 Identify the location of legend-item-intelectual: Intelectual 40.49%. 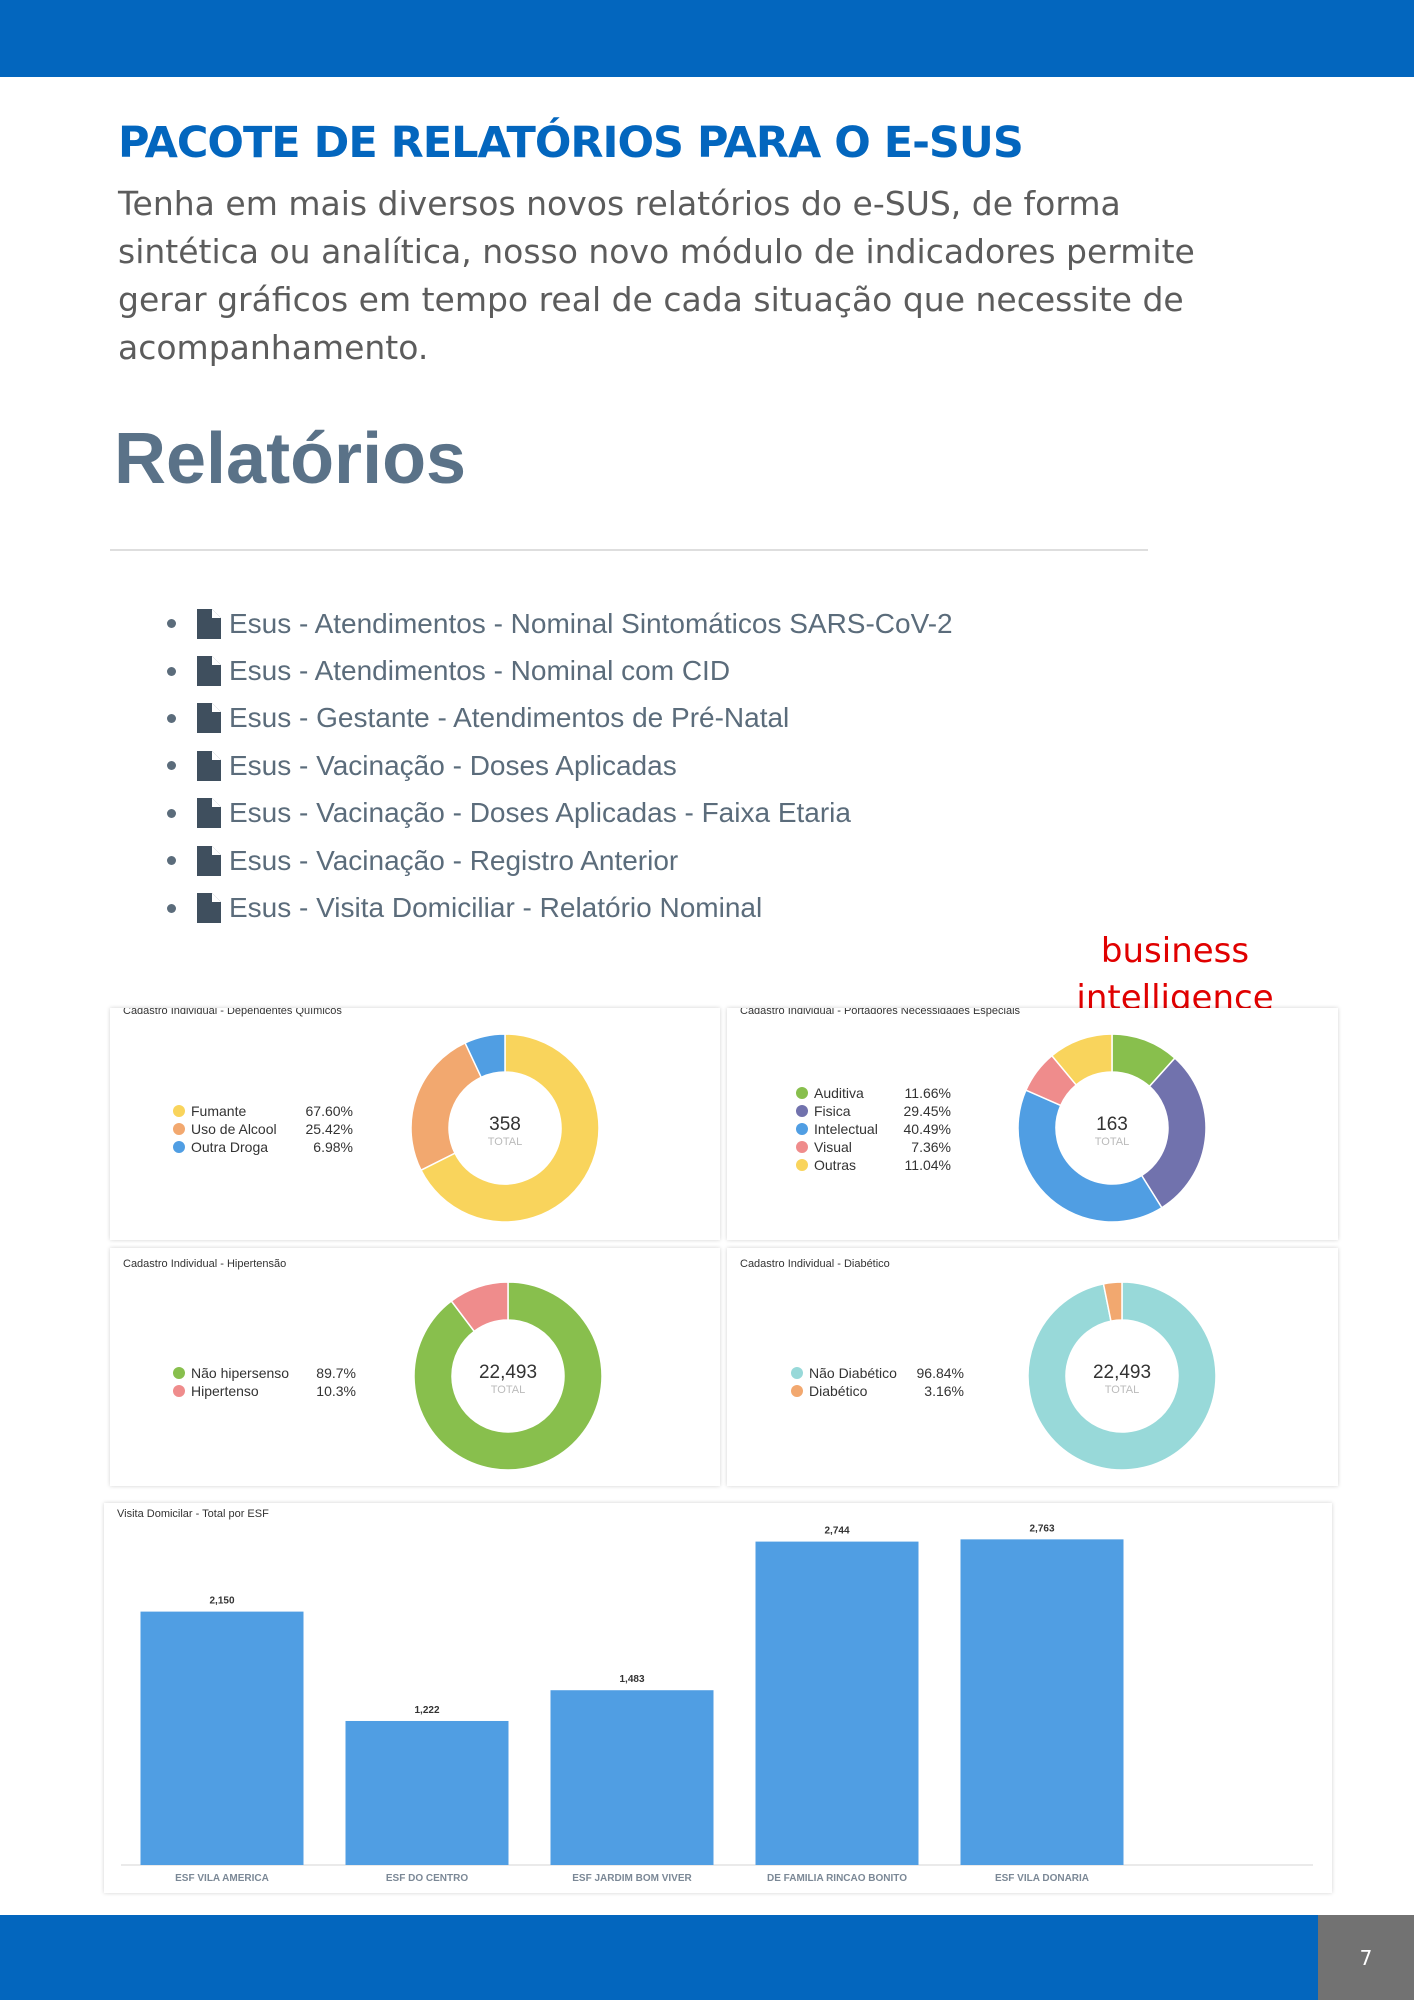
(873, 1129).